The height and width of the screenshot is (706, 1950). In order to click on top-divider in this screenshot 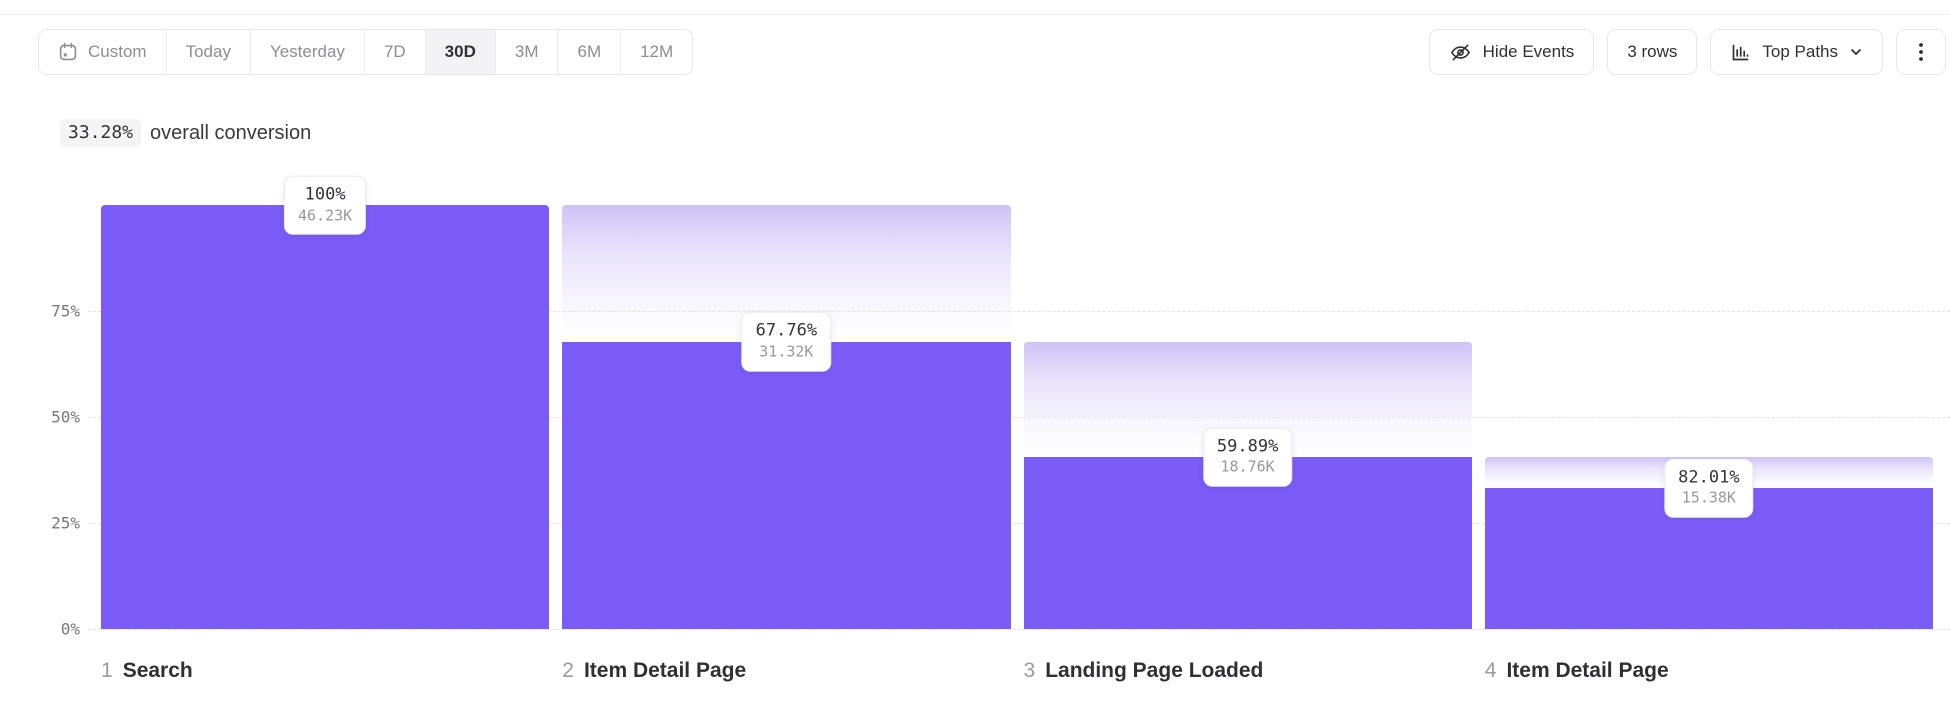, I will do `click(975, 14)`.